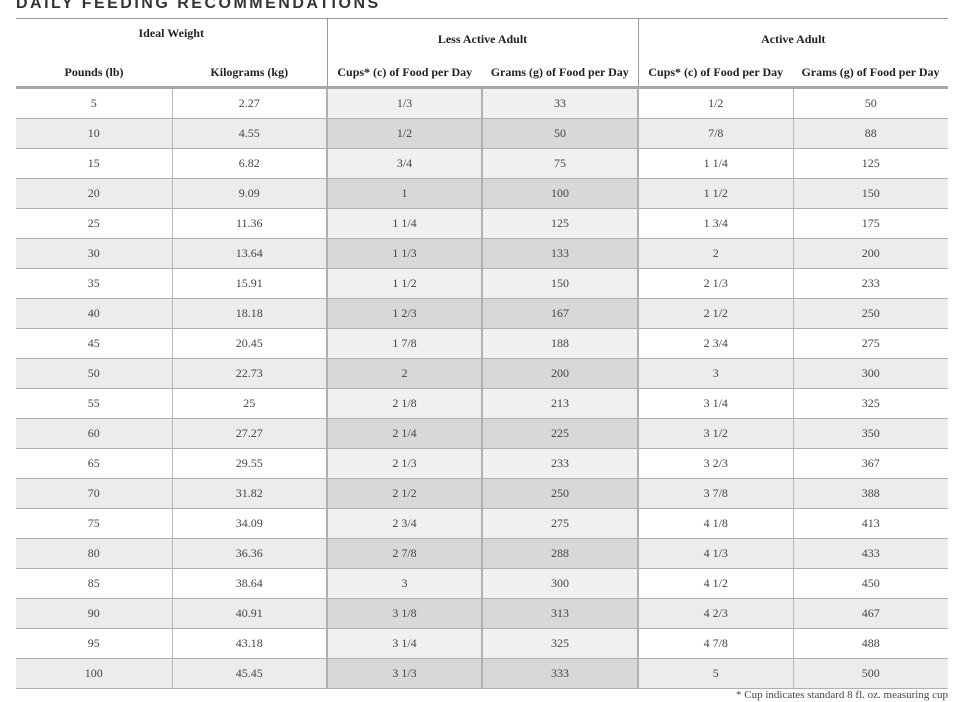  What do you see at coordinates (249, 643) in the screenshot?
I see `table-cell: 43.18` at bounding box center [249, 643].